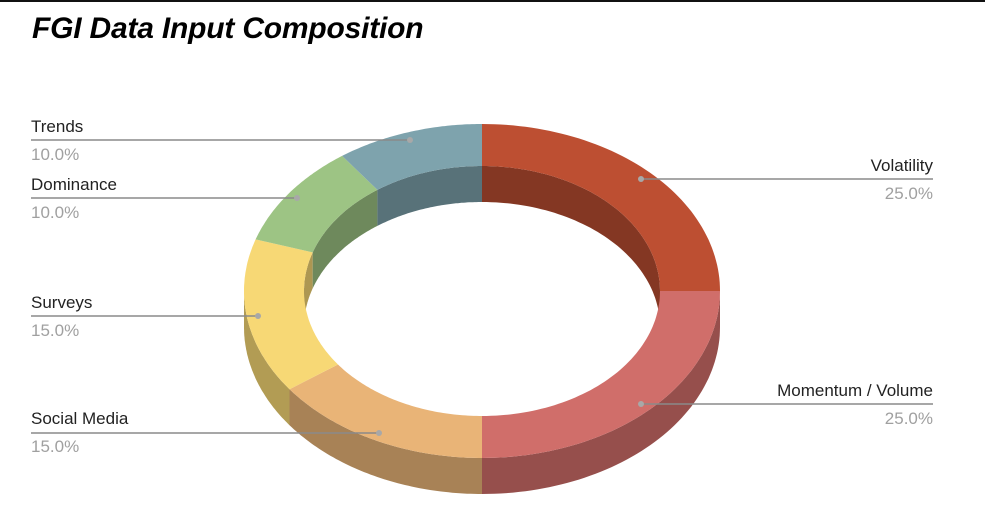  What do you see at coordinates (55, 212) in the screenshot?
I see `percent-dominance: 10.0%` at bounding box center [55, 212].